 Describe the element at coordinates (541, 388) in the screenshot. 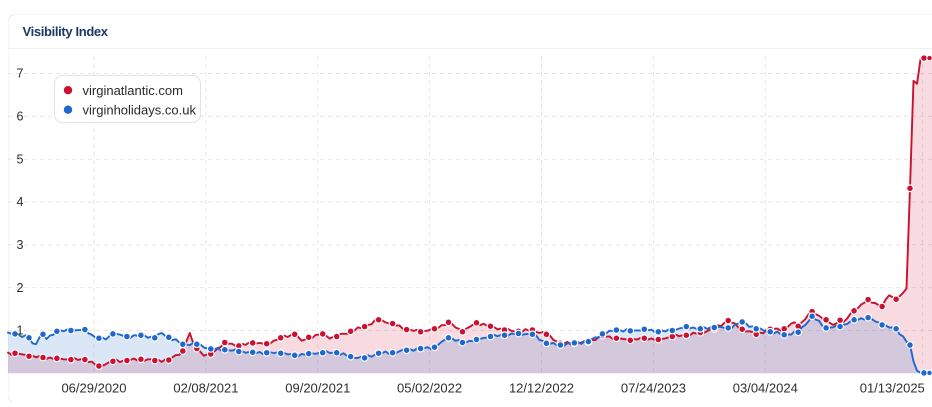

I see `svg-text: 12/12/2022` at that location.